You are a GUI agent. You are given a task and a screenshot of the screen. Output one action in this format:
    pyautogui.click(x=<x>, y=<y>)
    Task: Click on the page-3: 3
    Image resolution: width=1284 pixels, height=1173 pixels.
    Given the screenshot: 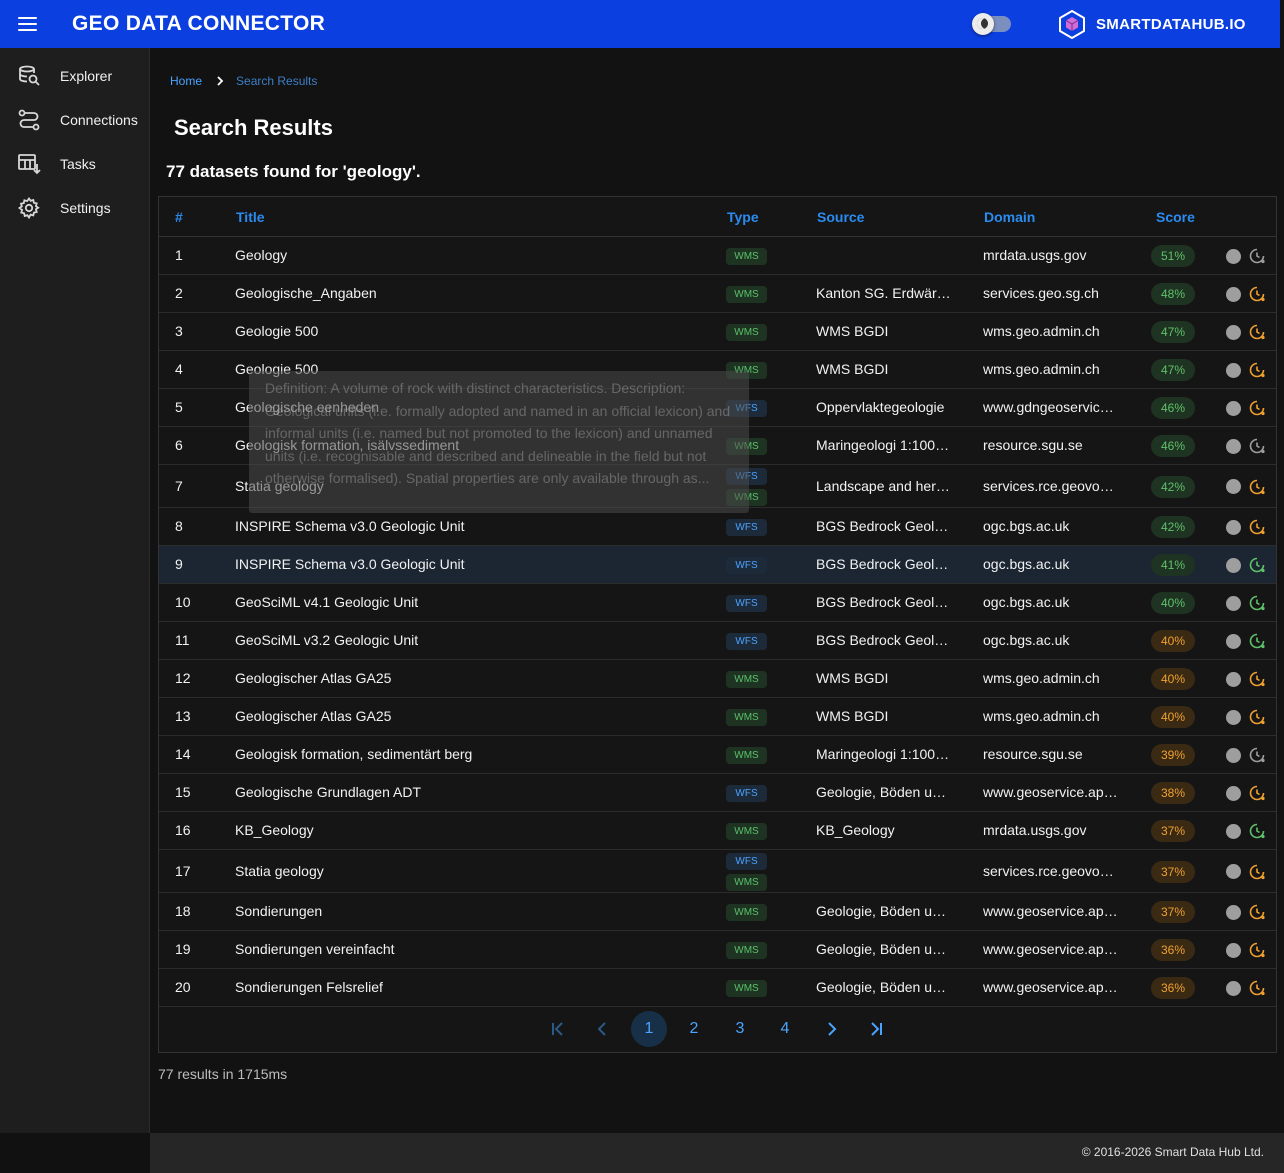 What is the action you would take?
    pyautogui.click(x=740, y=1028)
    